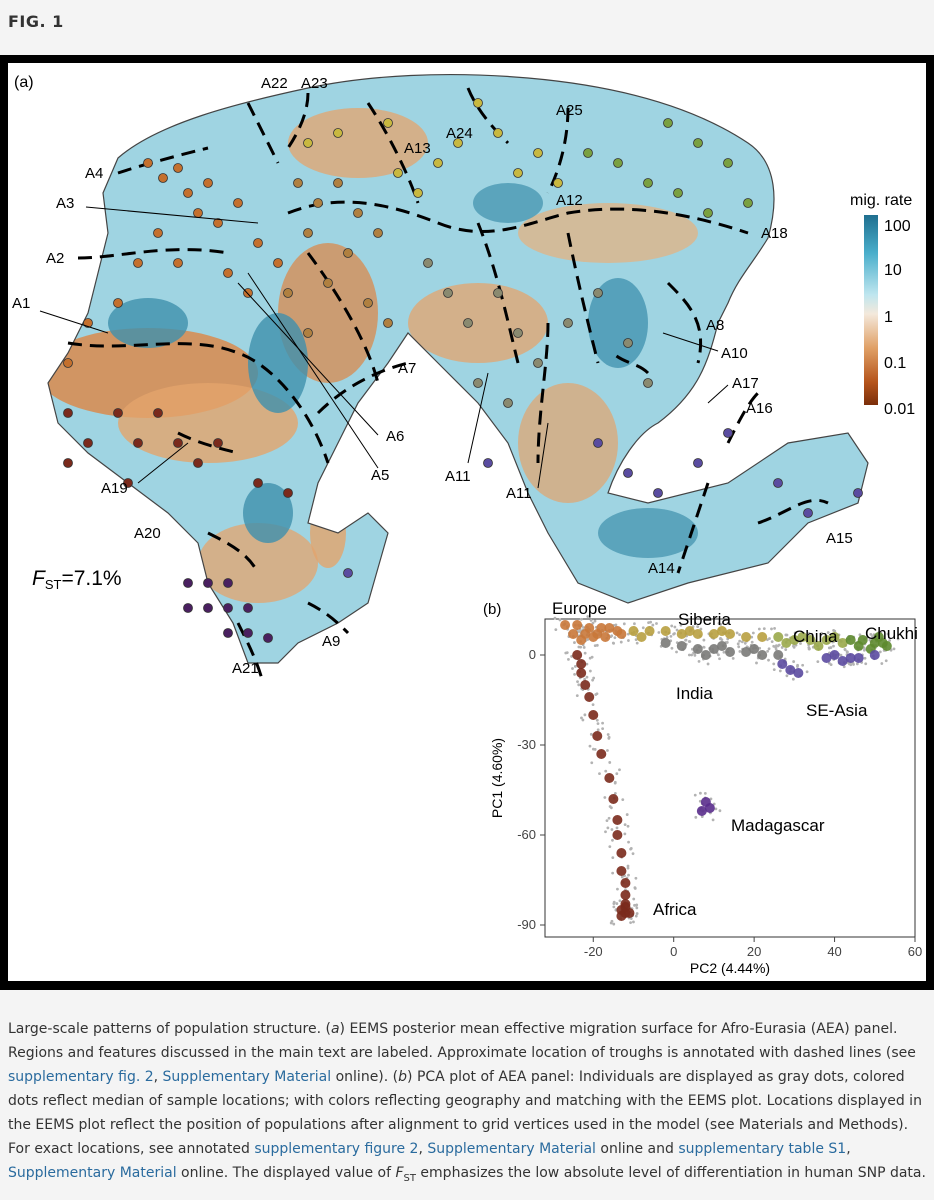 This screenshot has width=934, height=1200. Describe the element at coordinates (899, 409) in the screenshot. I see `legend-tick: 0.01` at that location.